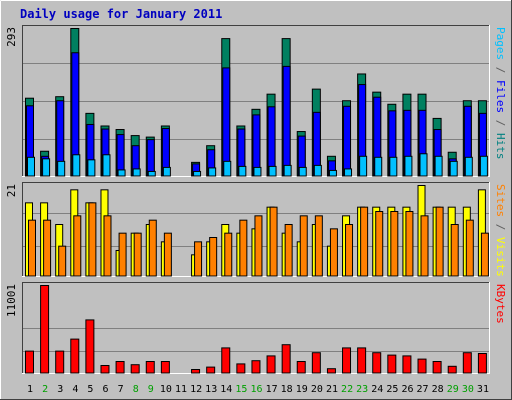 The height and width of the screenshot is (400, 512). I want to click on x-tick-label: 4, so click(75, 389).